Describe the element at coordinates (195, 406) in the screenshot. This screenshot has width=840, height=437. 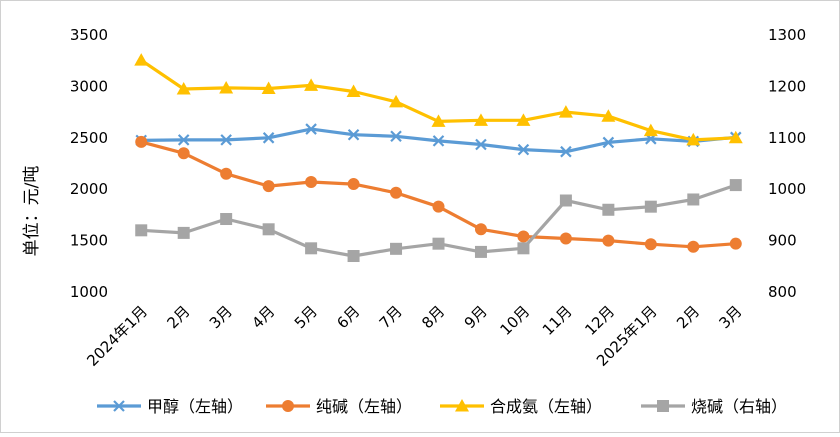
I see `legend-label-0: 甲醇（左轴）` at that location.